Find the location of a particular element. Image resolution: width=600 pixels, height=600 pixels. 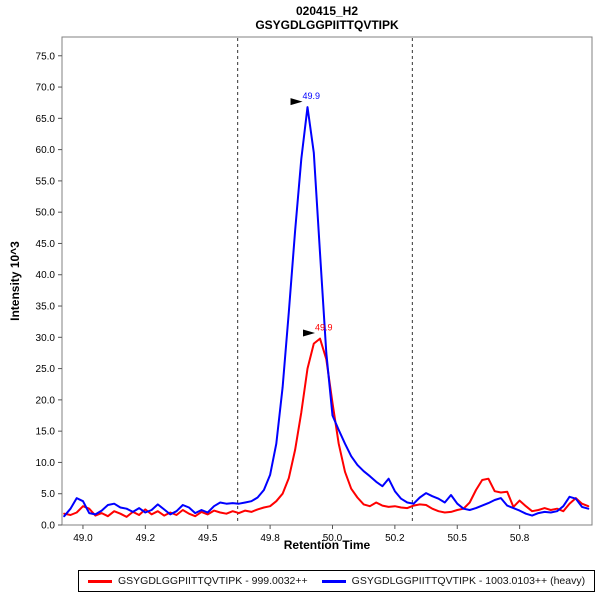

y-tick-label: 65.0 is located at coordinates (46, 119).